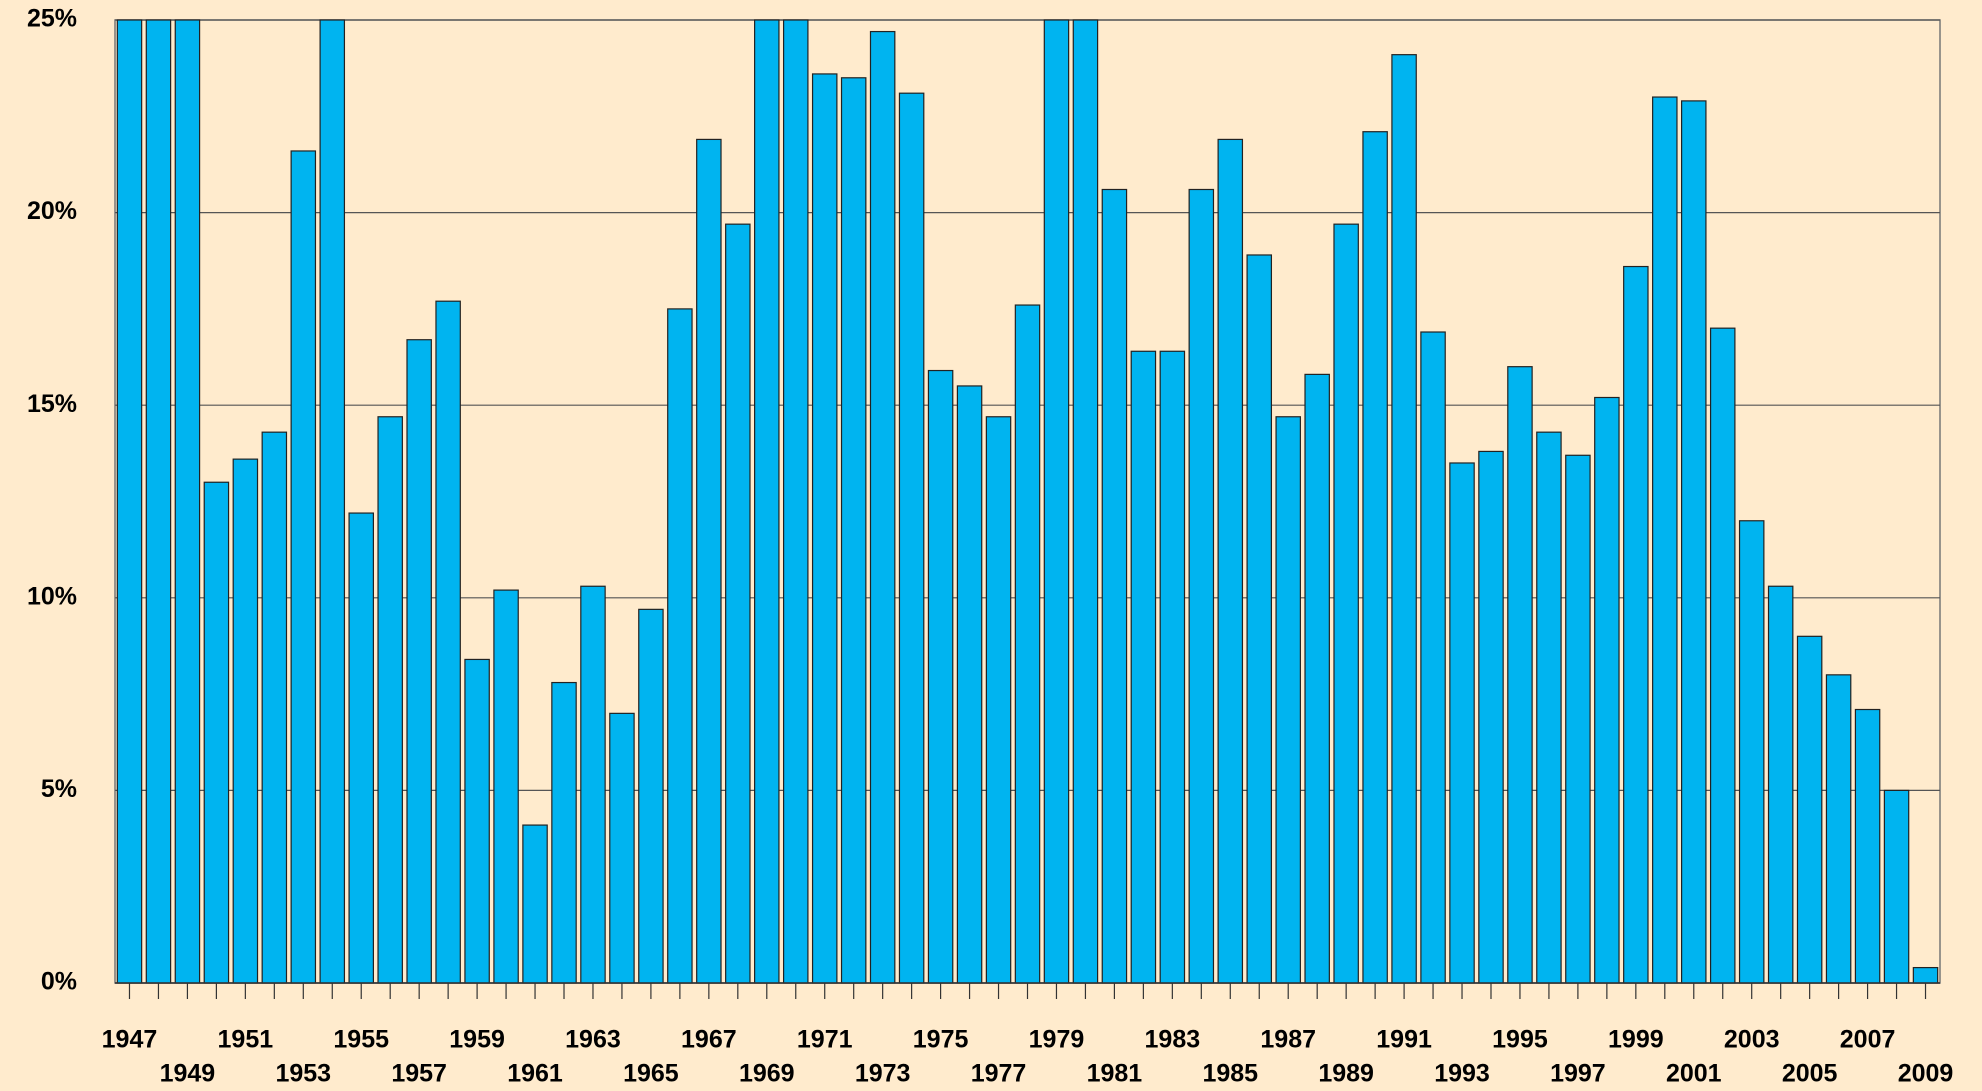 The image size is (1982, 1091). What do you see at coordinates (59, 789) in the screenshot?
I see `y-tick-label: 5%` at bounding box center [59, 789].